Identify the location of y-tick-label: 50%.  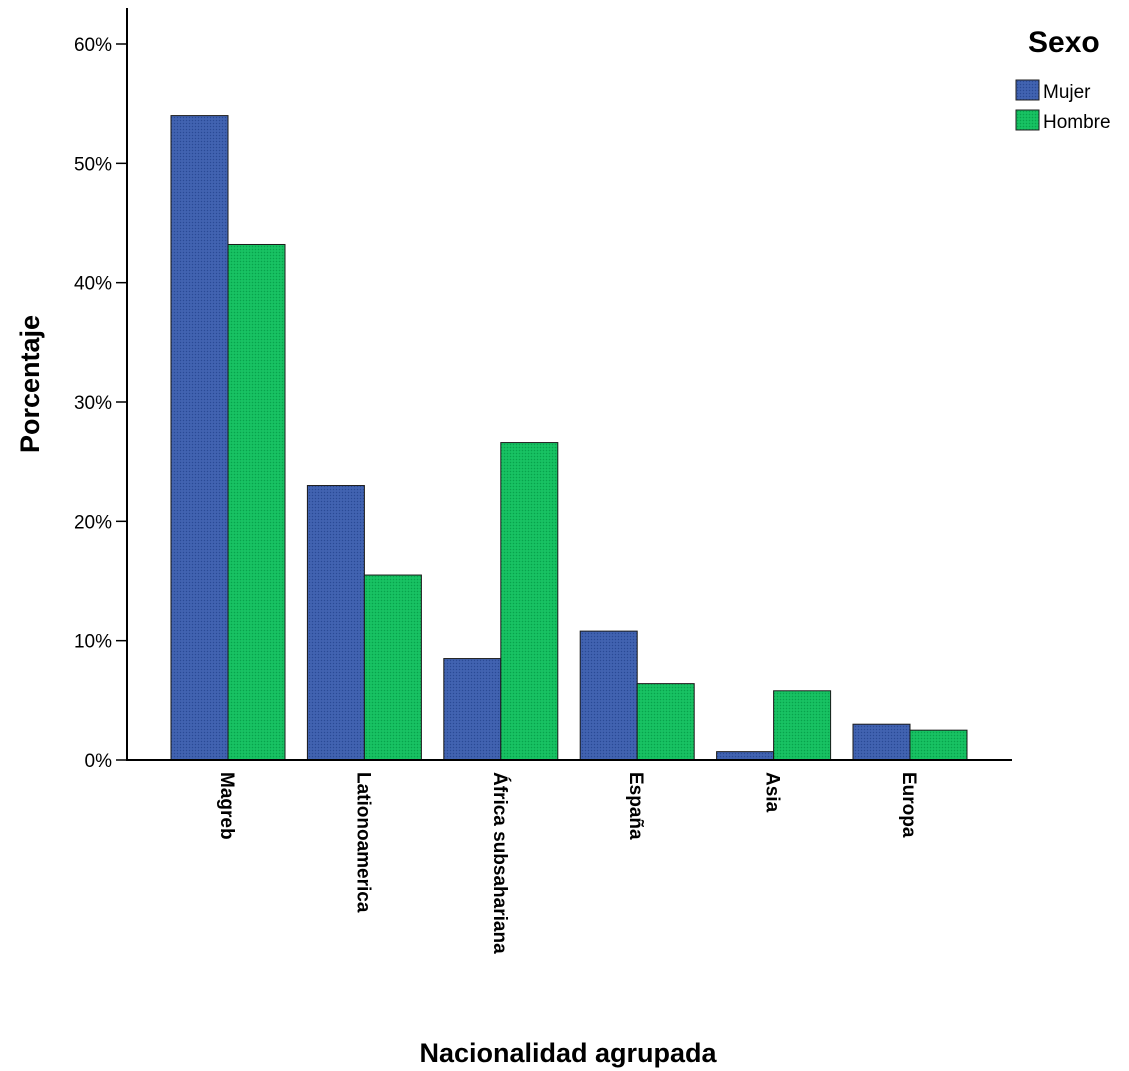
(93, 164).